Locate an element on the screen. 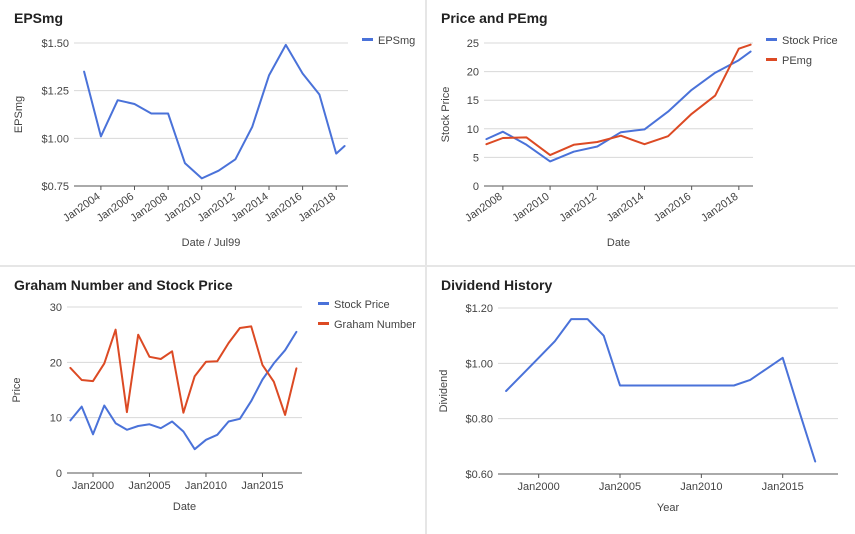 The height and width of the screenshot is (534, 855). chart-title: Dividend History is located at coordinates (497, 285).